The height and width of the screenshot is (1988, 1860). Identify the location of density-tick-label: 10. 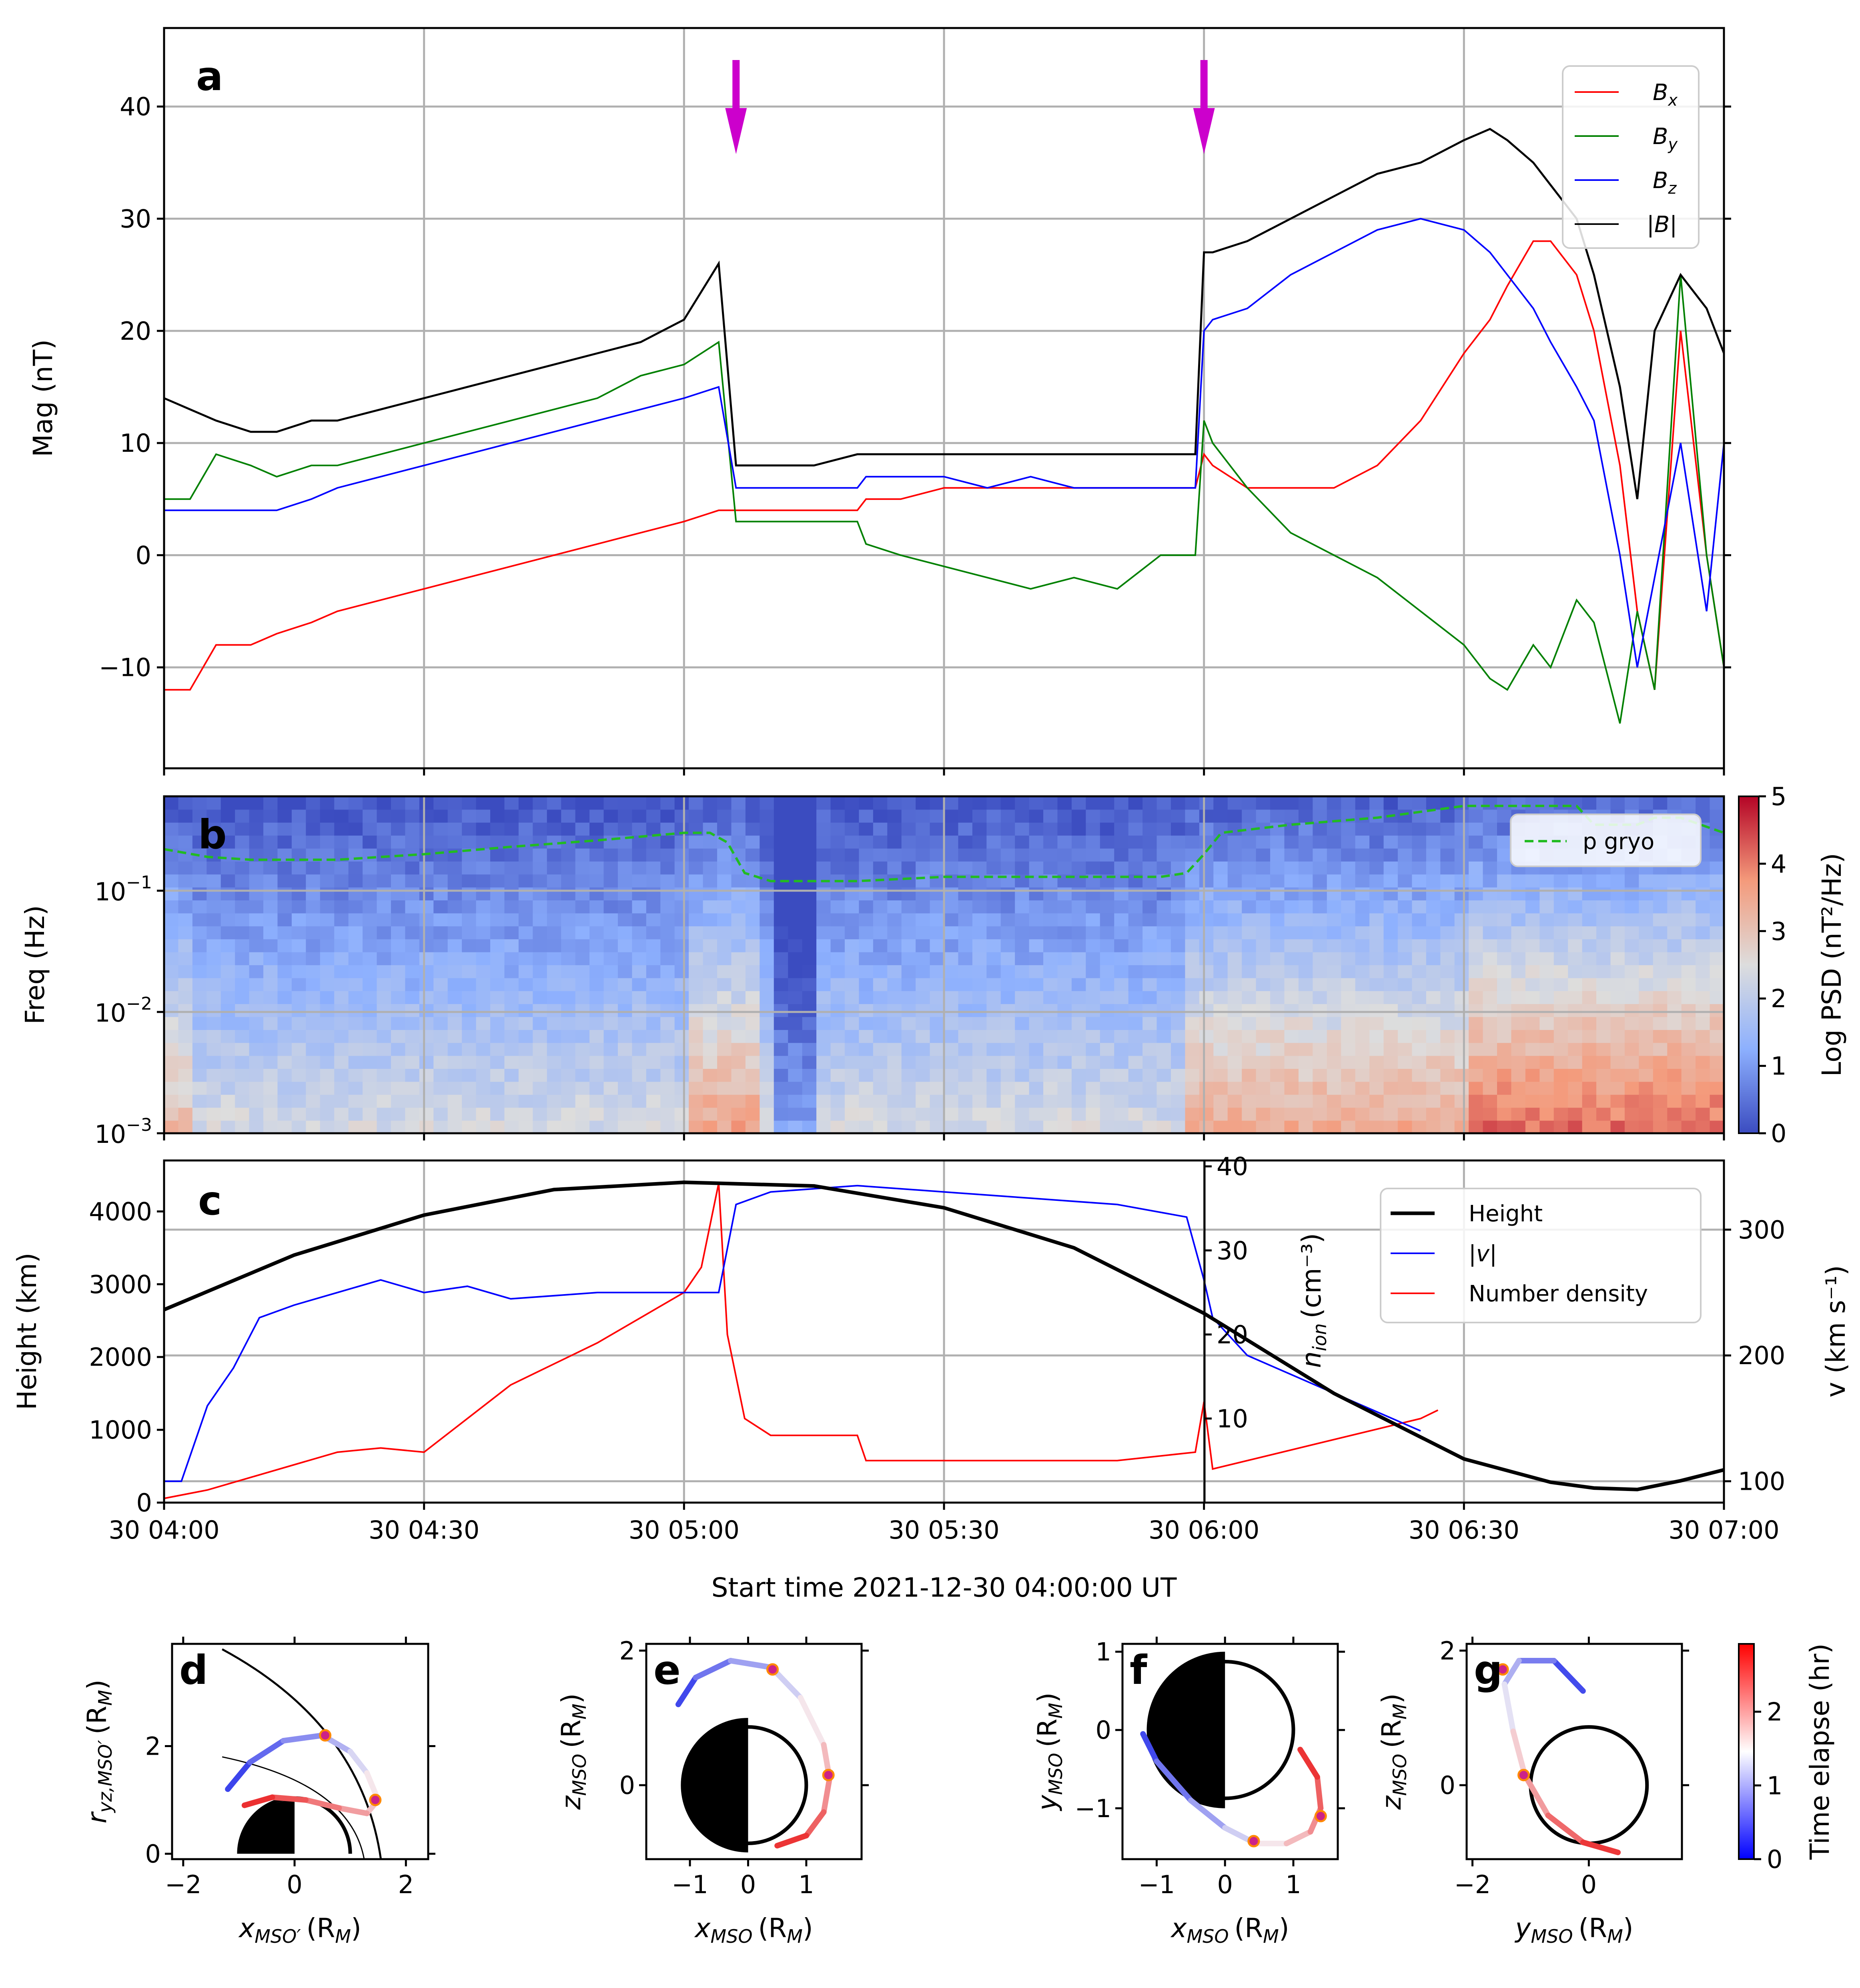
(1232, 1418).